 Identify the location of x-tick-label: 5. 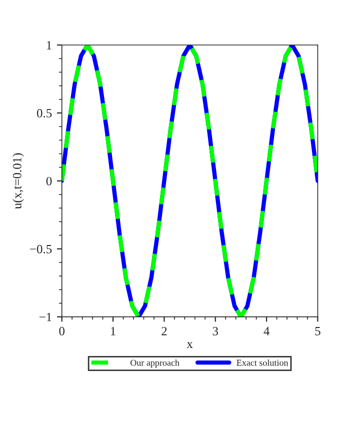
(317, 331).